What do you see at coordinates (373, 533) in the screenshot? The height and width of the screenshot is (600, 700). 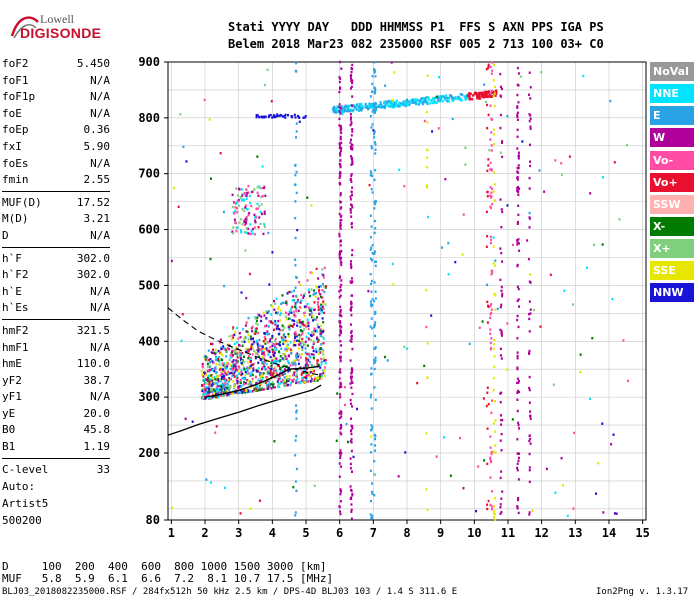 I see `x-tick-label: 7` at bounding box center [373, 533].